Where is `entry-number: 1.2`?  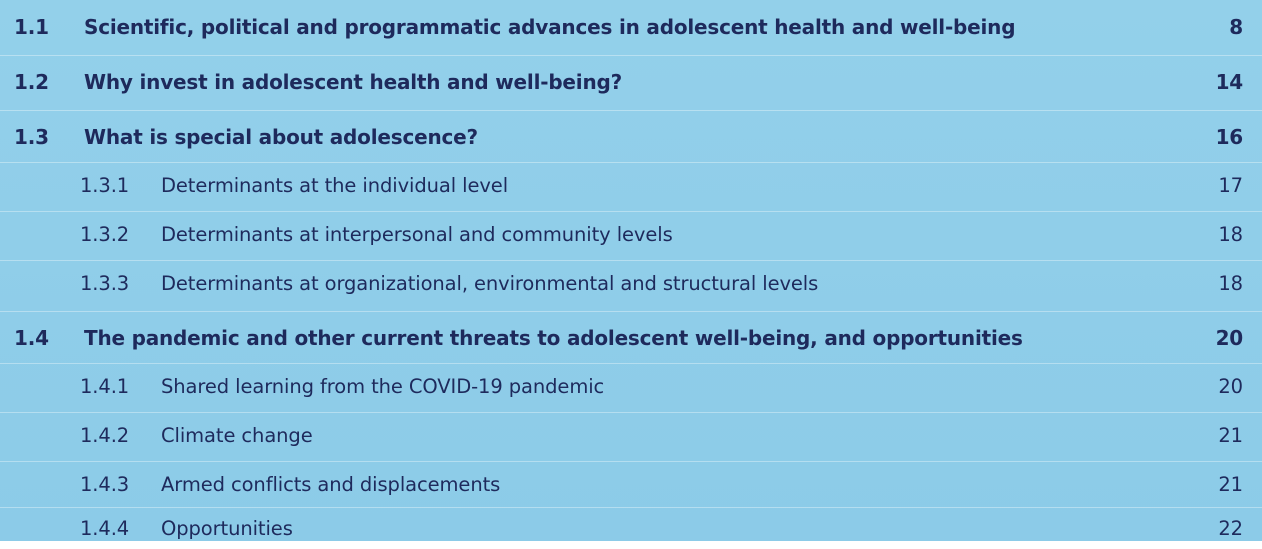
entry-number: 1.2 is located at coordinates (31, 82).